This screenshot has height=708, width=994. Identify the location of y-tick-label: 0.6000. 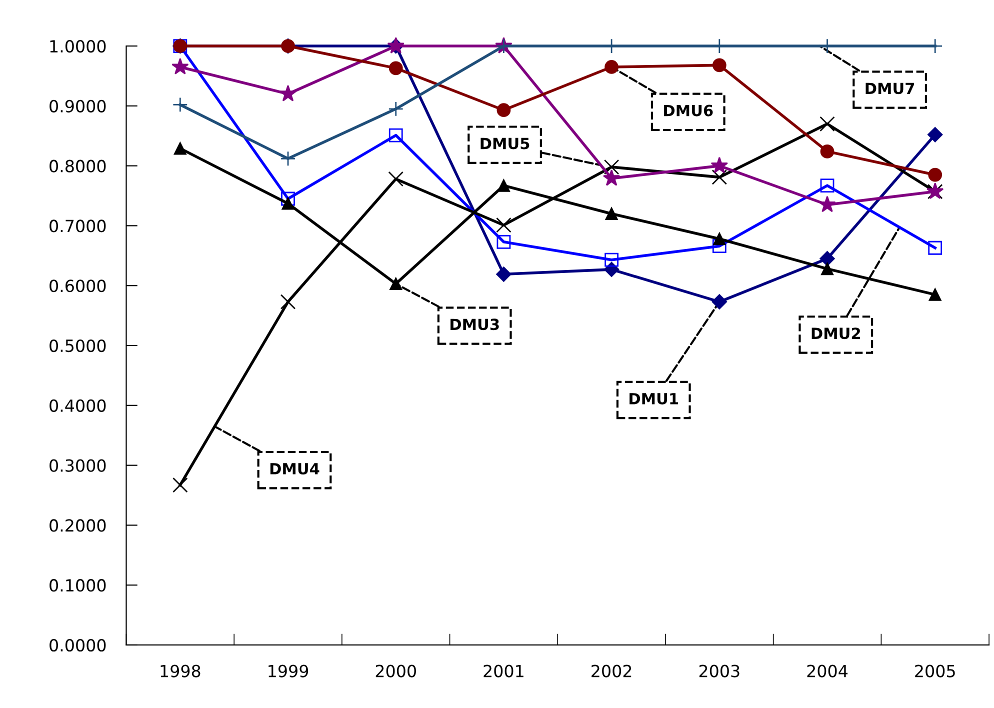
(78, 286).